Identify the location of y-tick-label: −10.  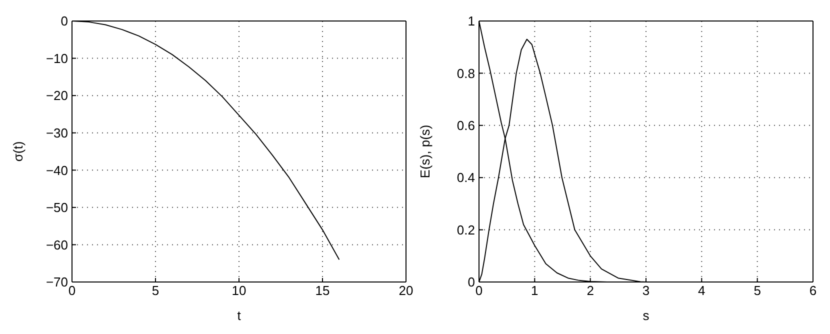
(57, 58).